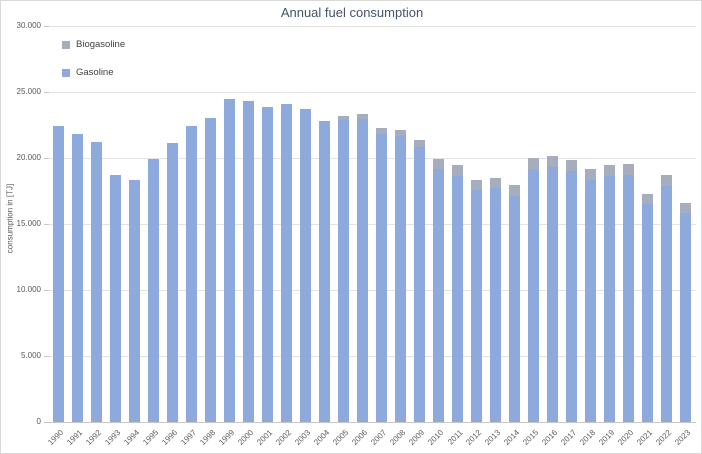 This screenshot has height=454, width=702. Describe the element at coordinates (28, 25) in the screenshot. I see `y-tick-label: 30.000` at that location.